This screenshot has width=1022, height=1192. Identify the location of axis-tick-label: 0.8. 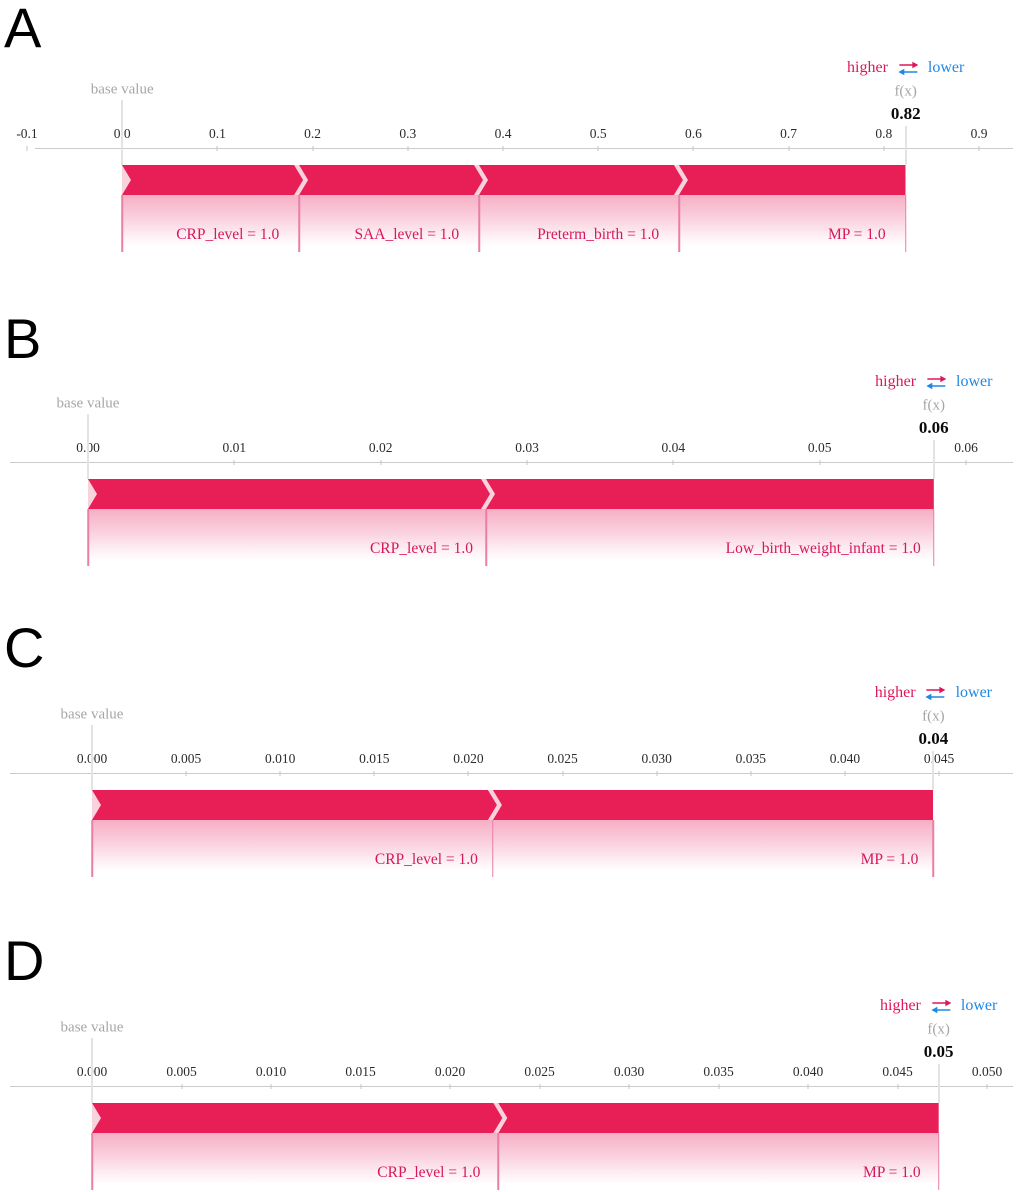
(884, 133).